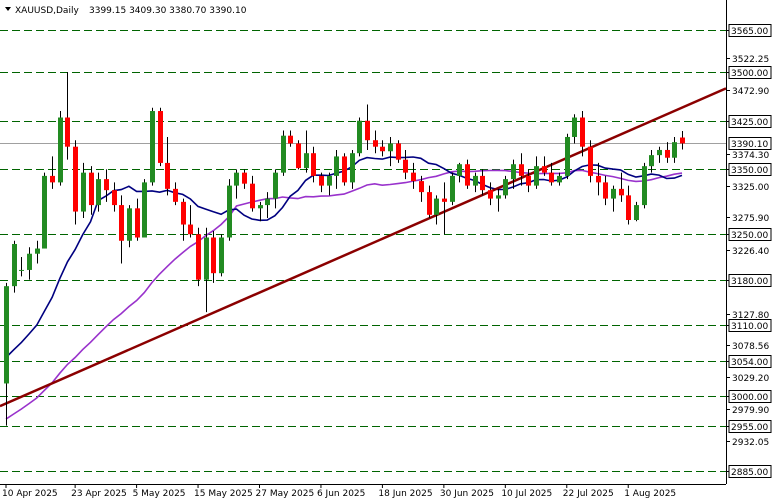 This screenshot has height=503, width=773. Describe the element at coordinates (750, 379) in the screenshot. I see `price-tick-label: 3029.20` at that location.